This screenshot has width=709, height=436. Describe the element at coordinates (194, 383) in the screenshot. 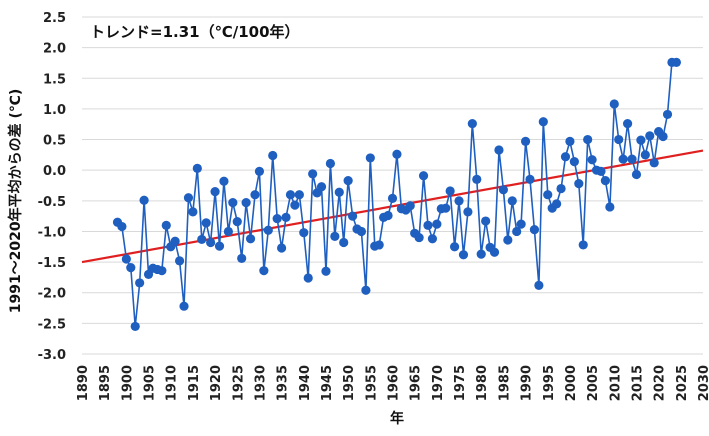

I see `x-tick-label: 1915` at that location.